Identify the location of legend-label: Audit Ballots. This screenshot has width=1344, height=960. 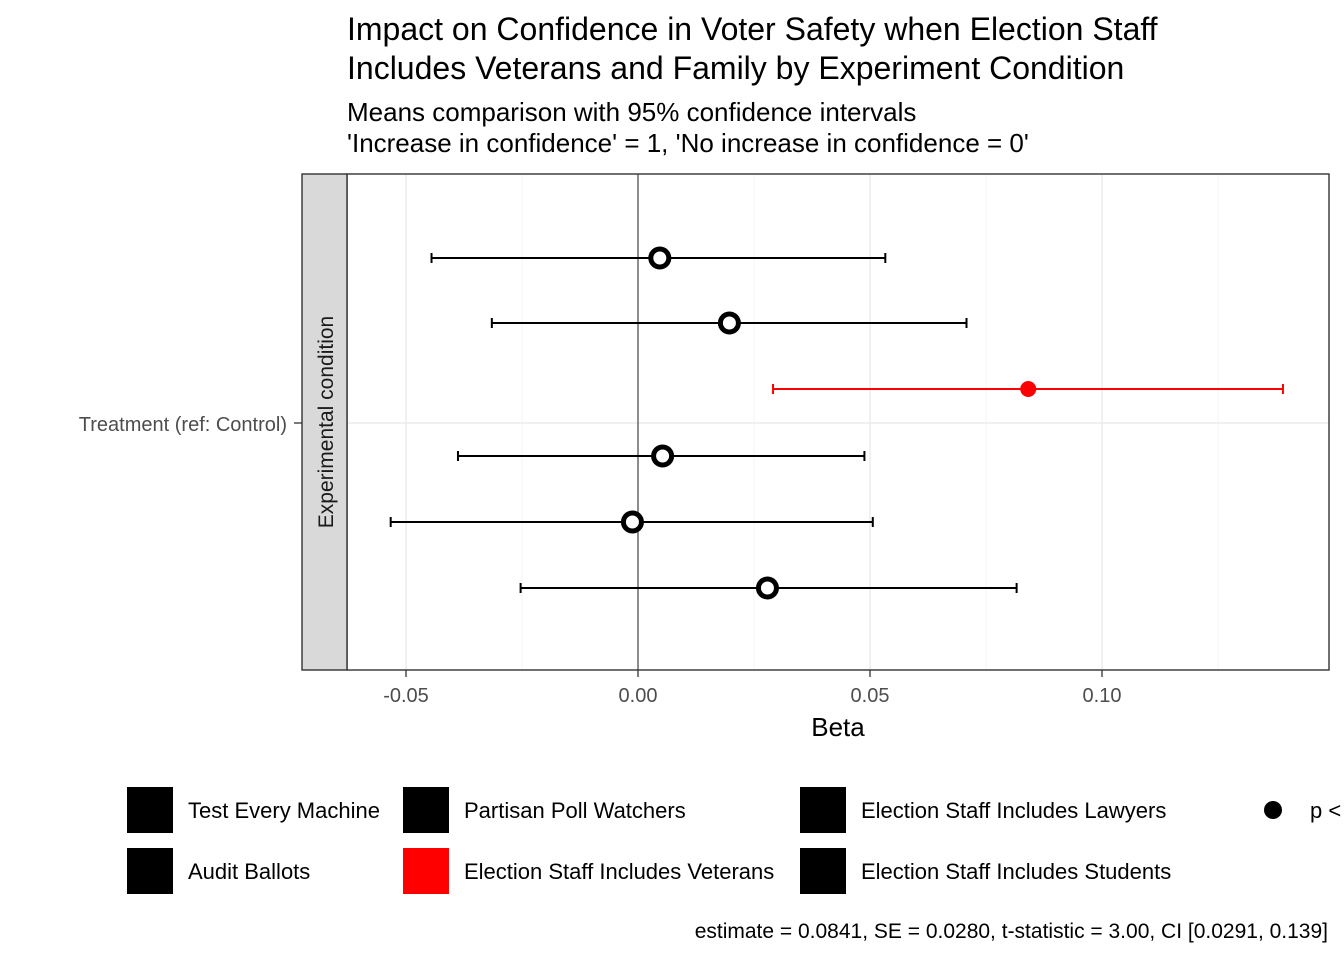
(249, 871).